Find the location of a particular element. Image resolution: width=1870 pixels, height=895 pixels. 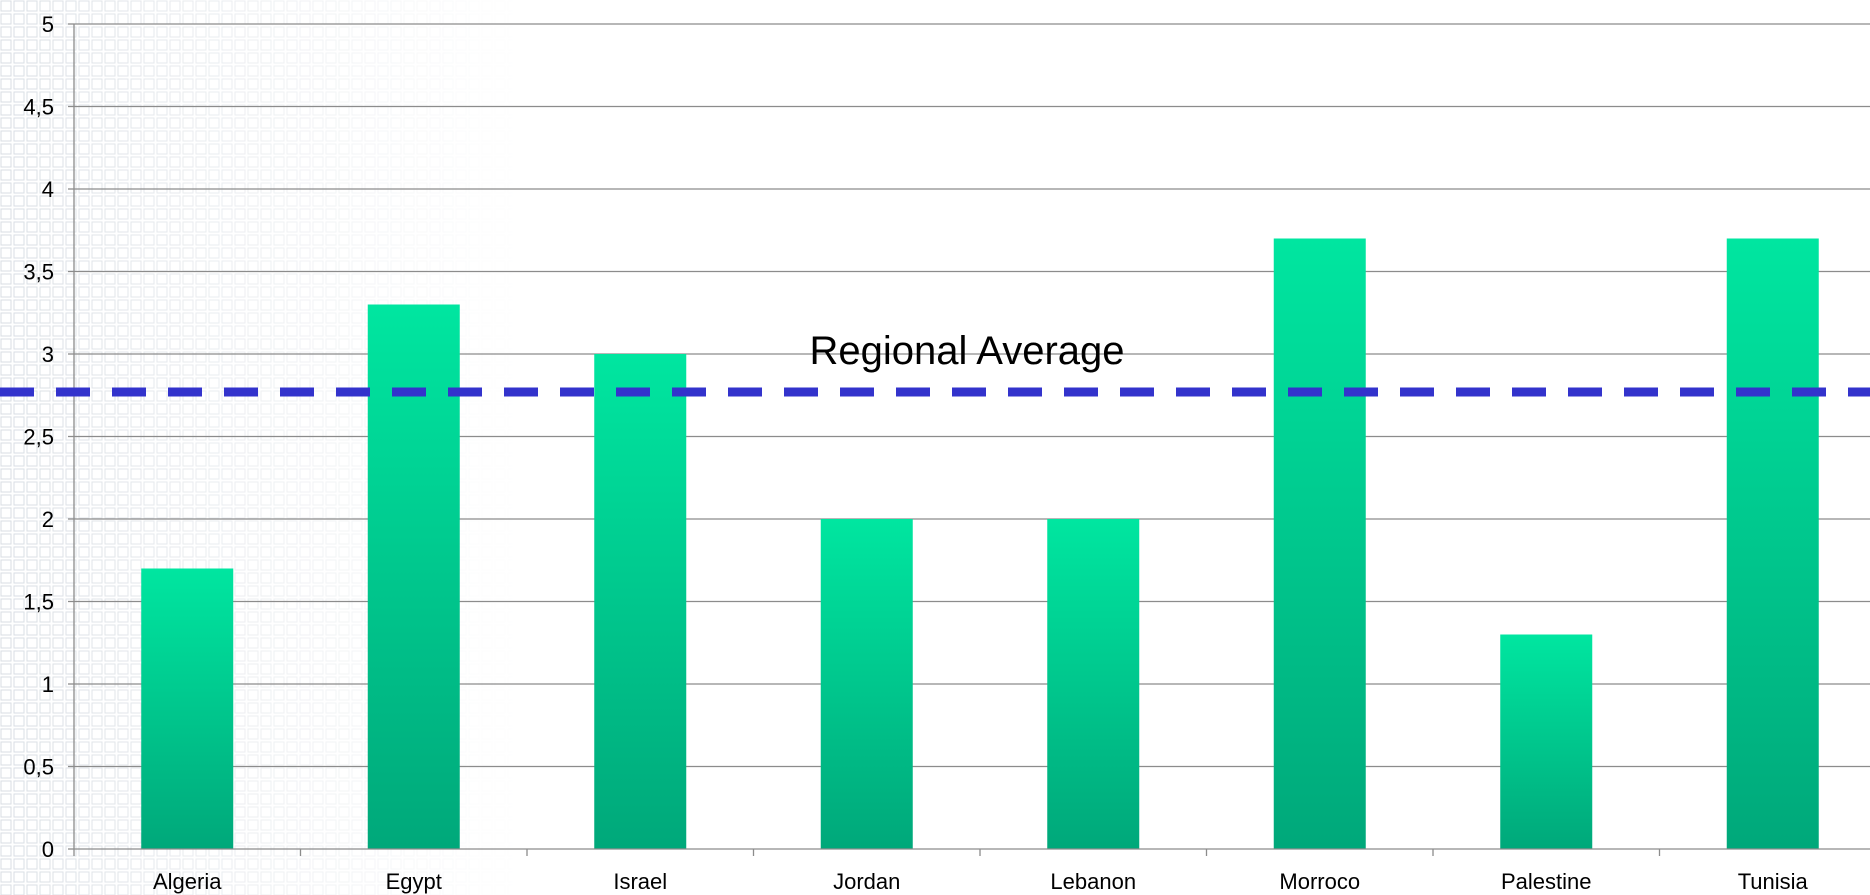

y-axis-tick-labels: 0 0,5 1 1,5 2 2,5 3 3,5 4 4,5 5 is located at coordinates (38, 437).